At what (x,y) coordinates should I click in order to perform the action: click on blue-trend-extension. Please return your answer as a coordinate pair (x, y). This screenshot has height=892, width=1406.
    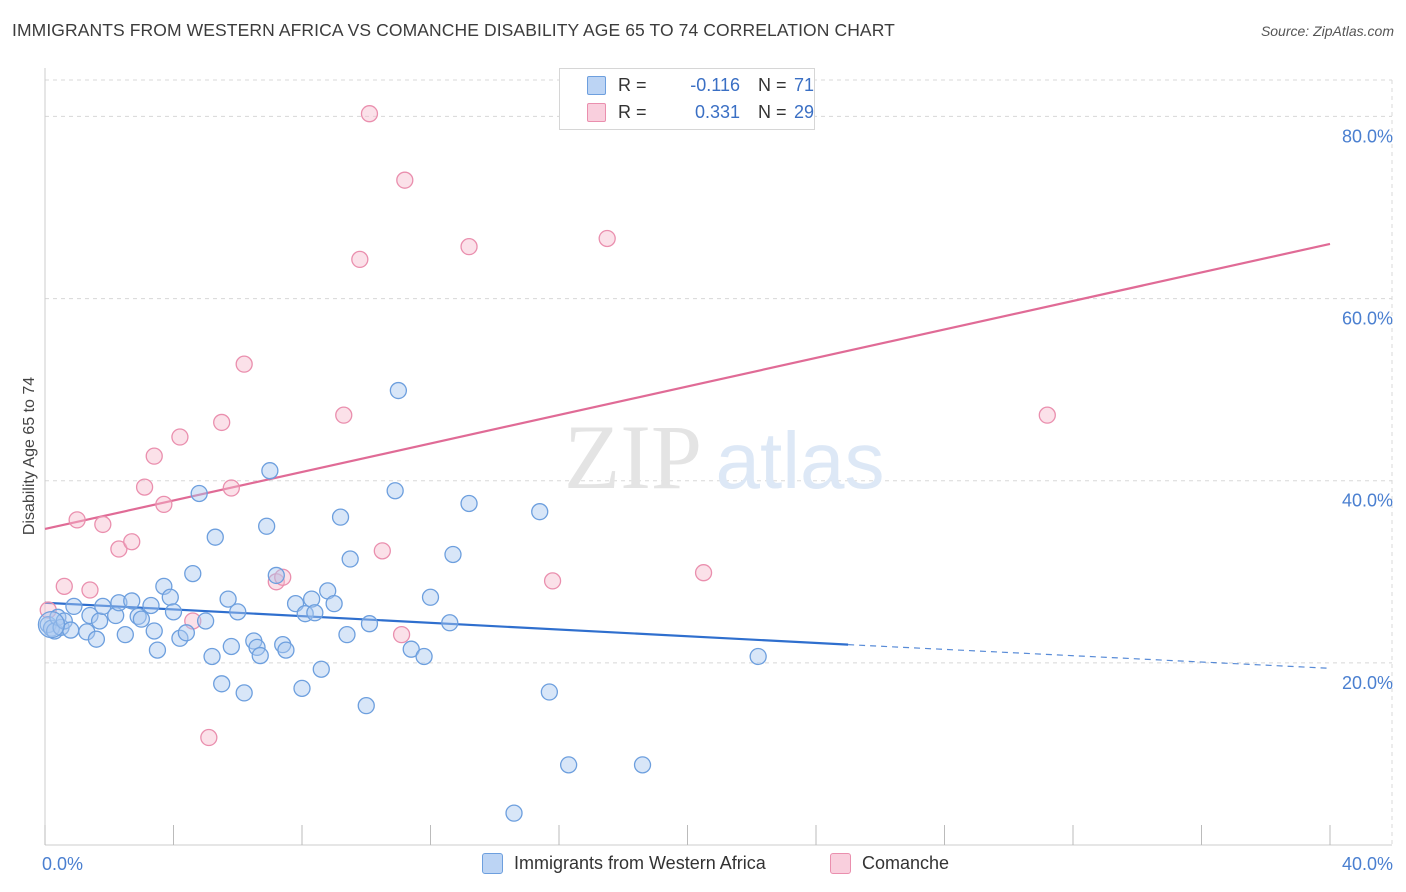
    Looking at the image, I should click on (1089, 656).